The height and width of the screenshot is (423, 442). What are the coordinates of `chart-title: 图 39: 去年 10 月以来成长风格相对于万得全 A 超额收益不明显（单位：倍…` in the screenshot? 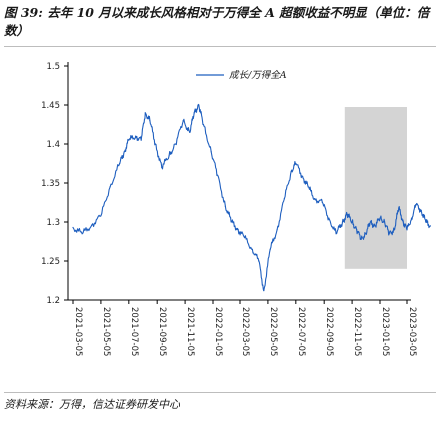 It's located at (217, 21).